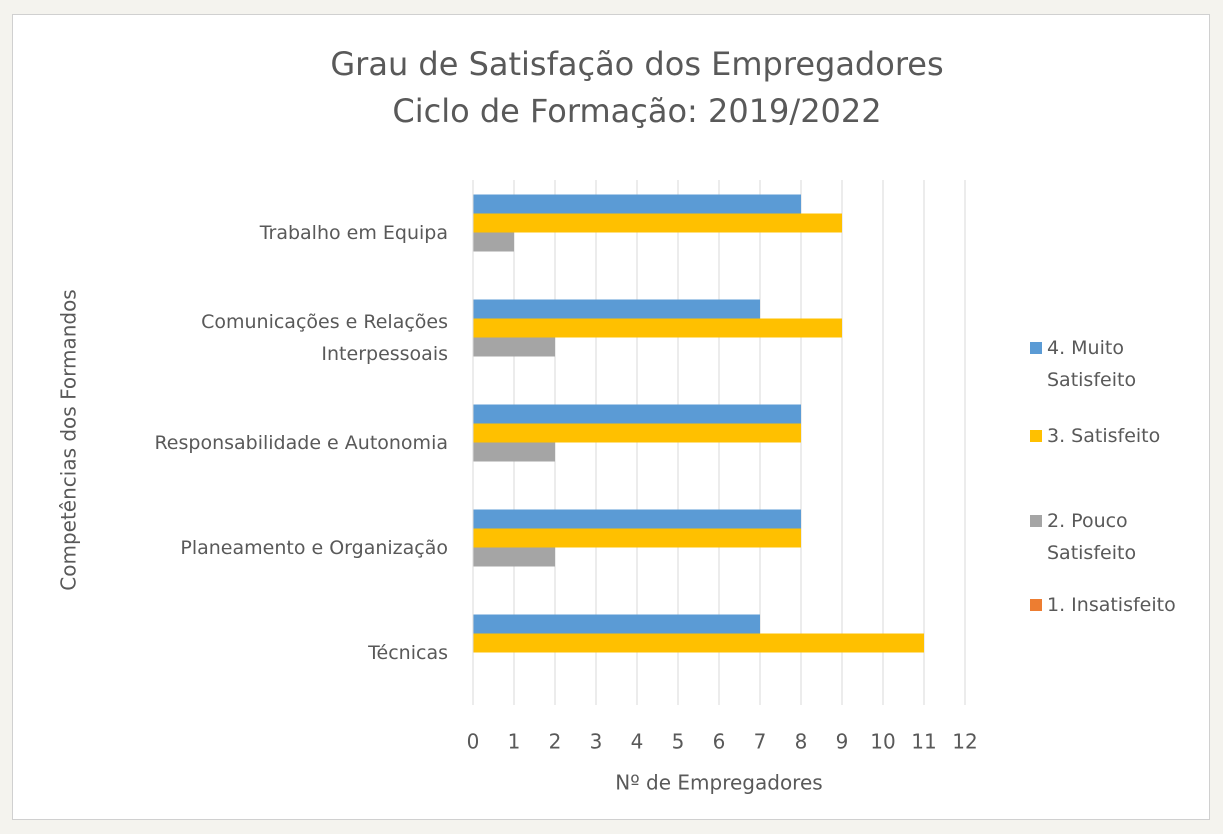  I want to click on x-tick-label: 2, so click(555, 742).